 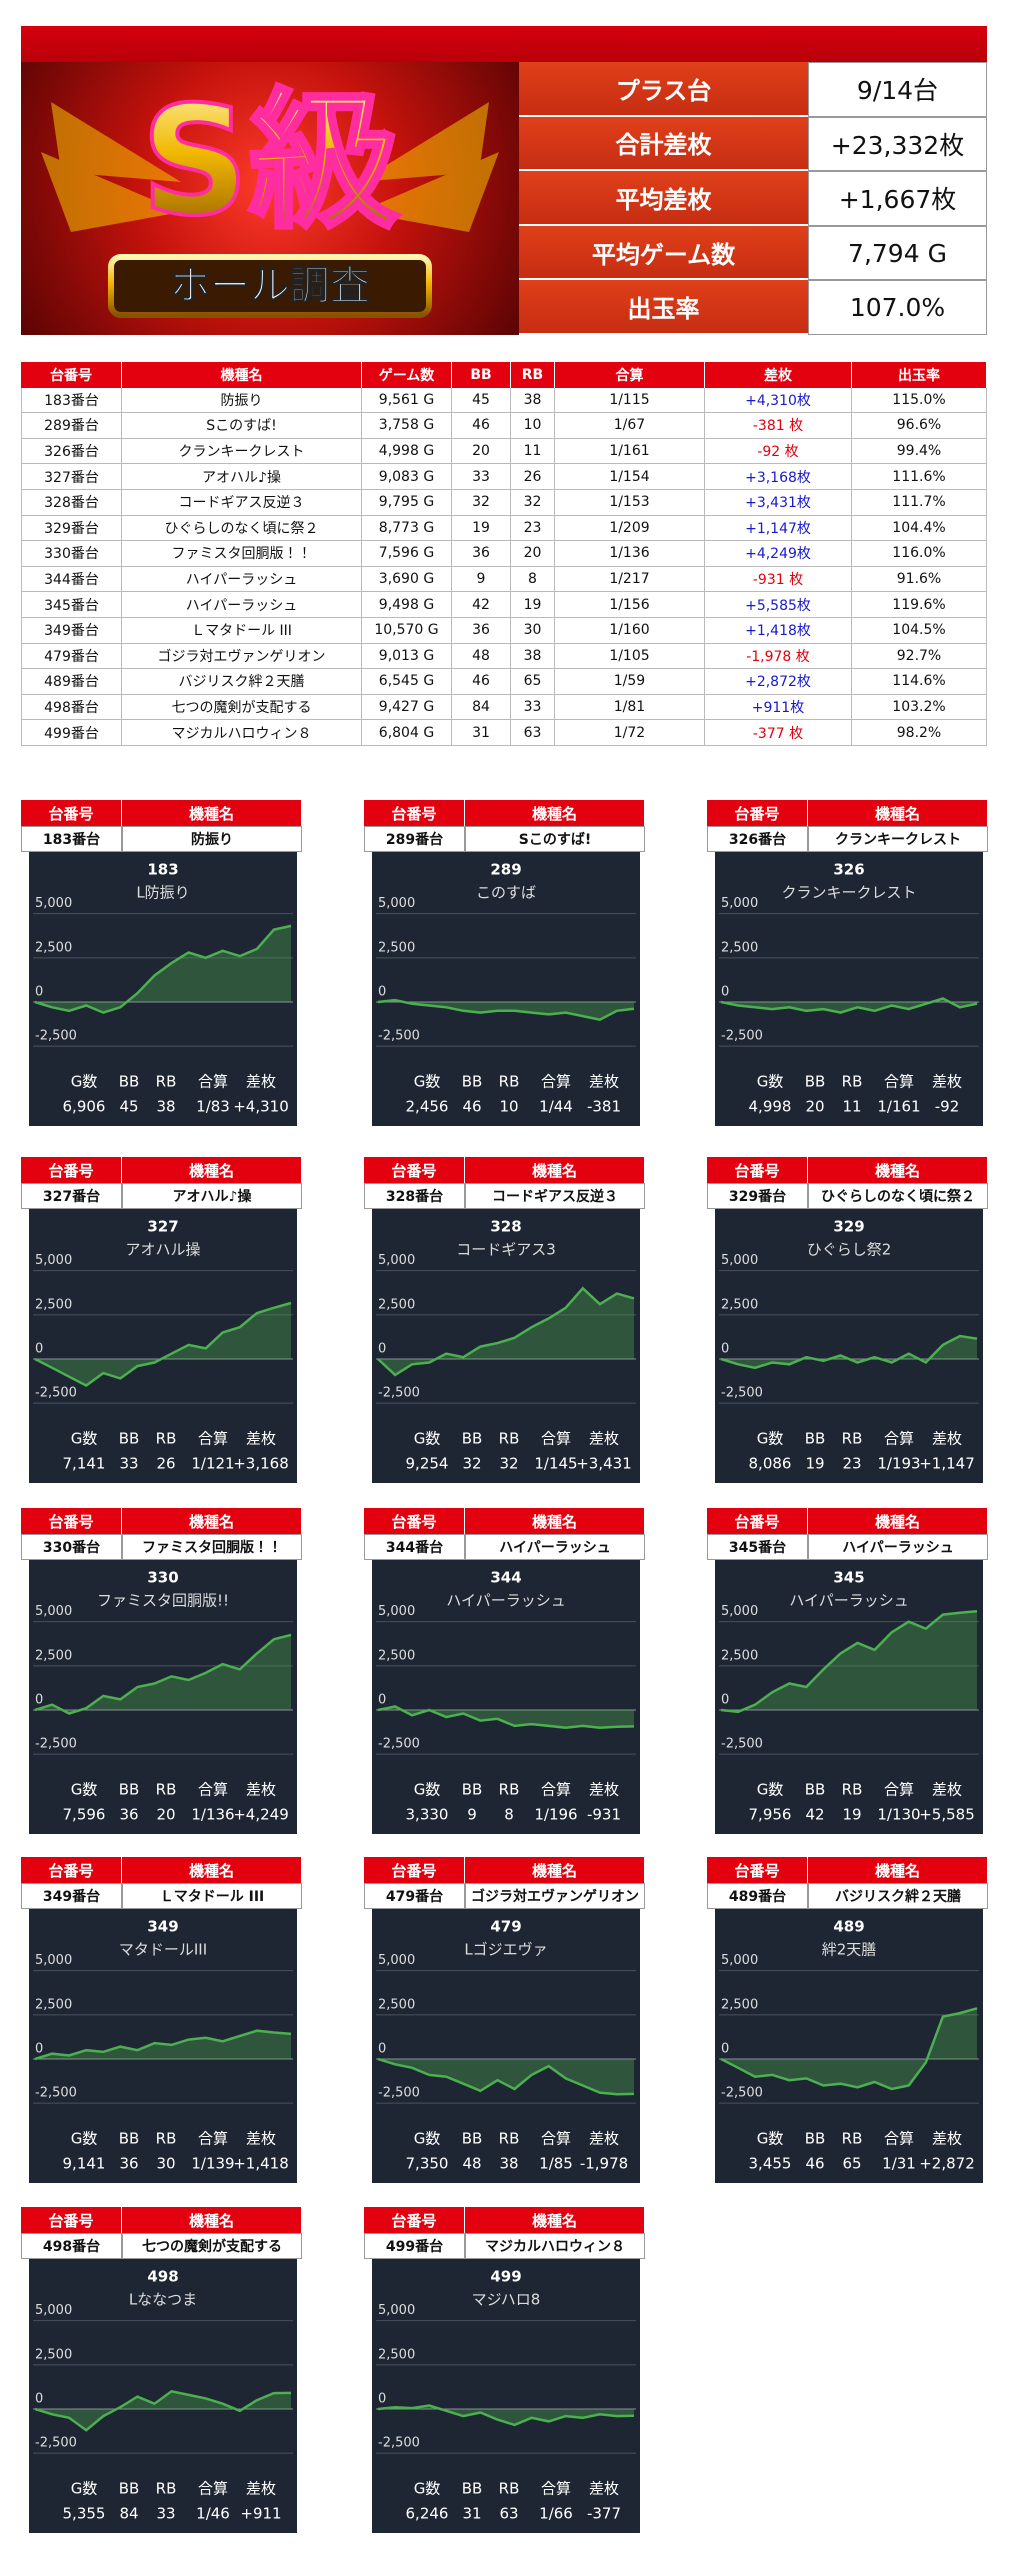 What do you see at coordinates (556, 1107) in the screenshot?
I see `stat-value: 1/44` at bounding box center [556, 1107].